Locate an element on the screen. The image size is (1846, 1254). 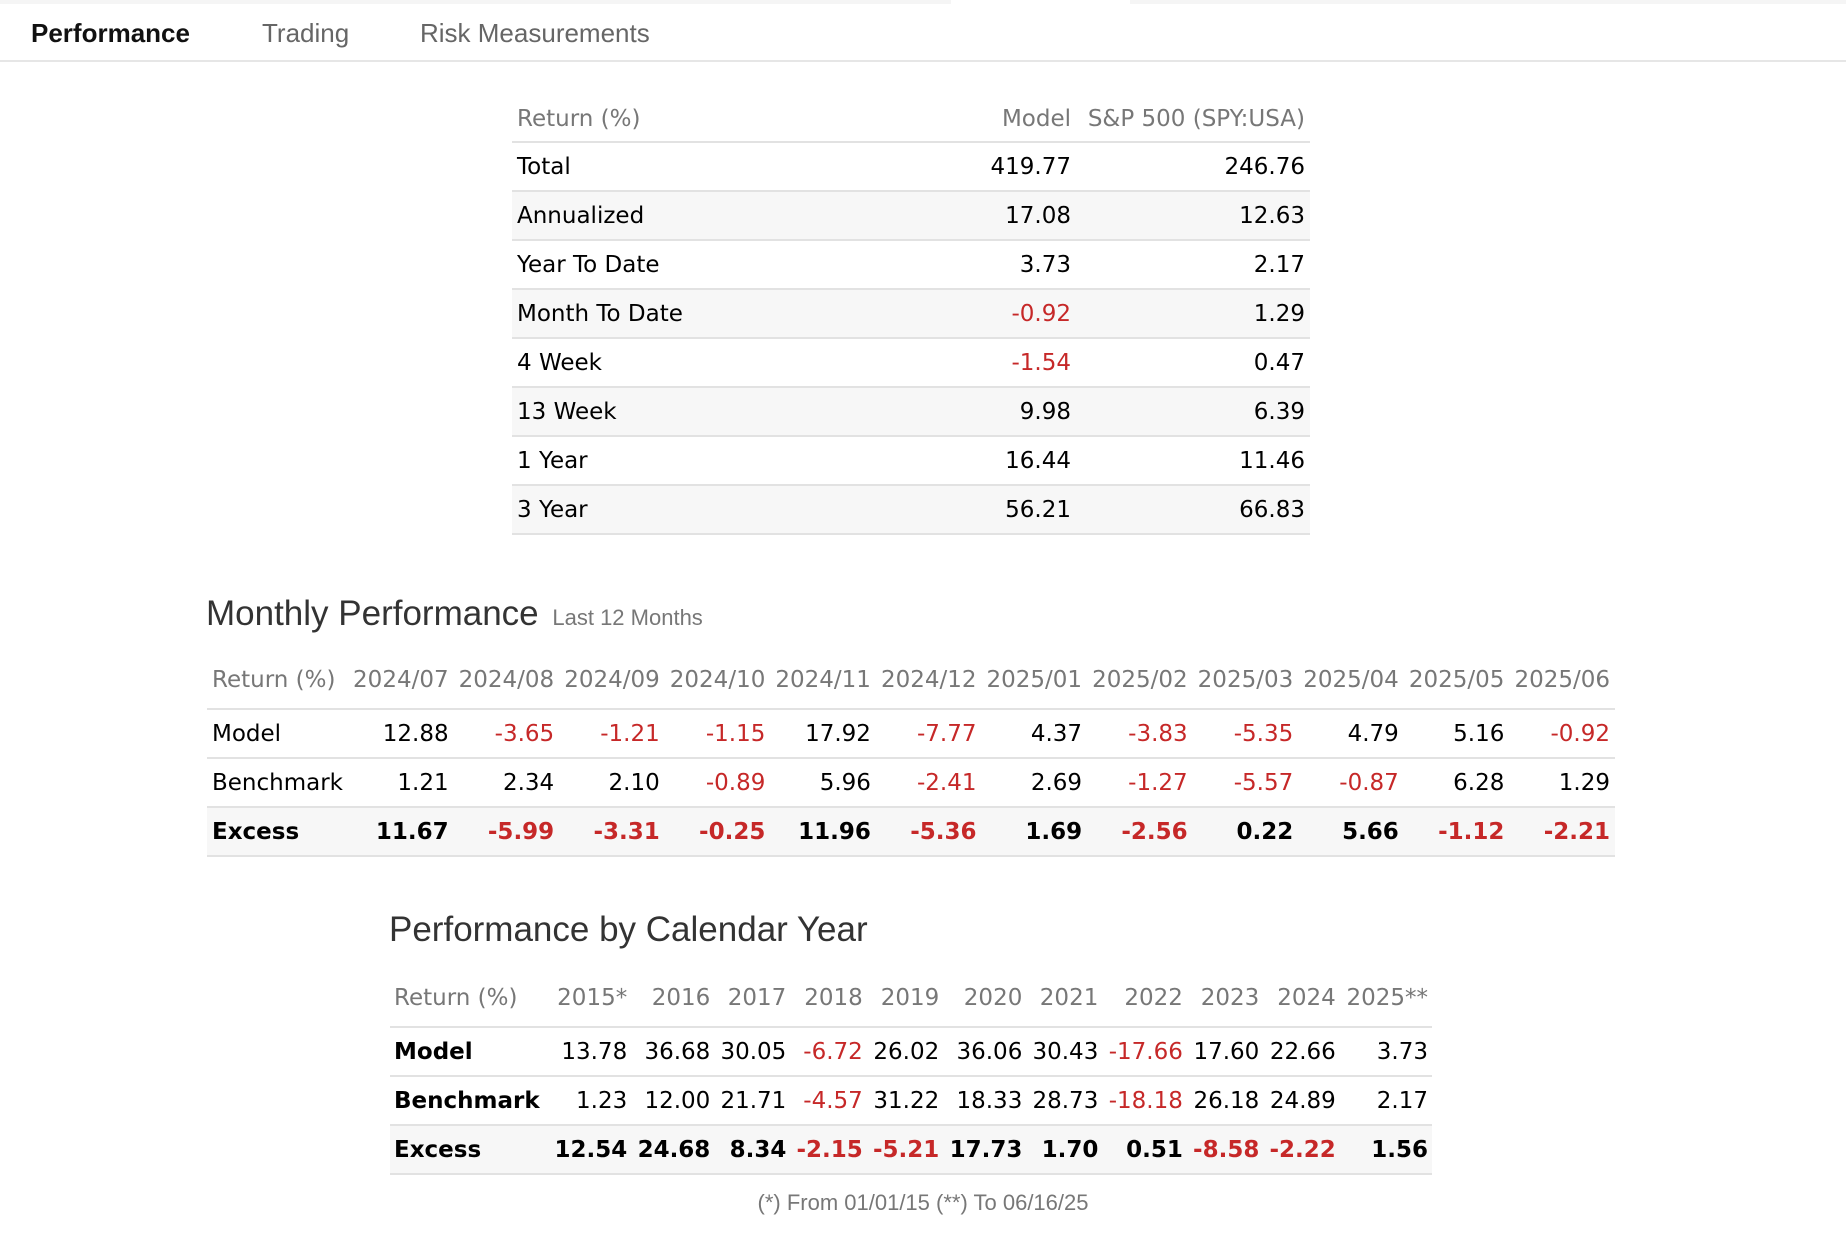
monthly-value-cell: -1.12 is located at coordinates (1456, 832).